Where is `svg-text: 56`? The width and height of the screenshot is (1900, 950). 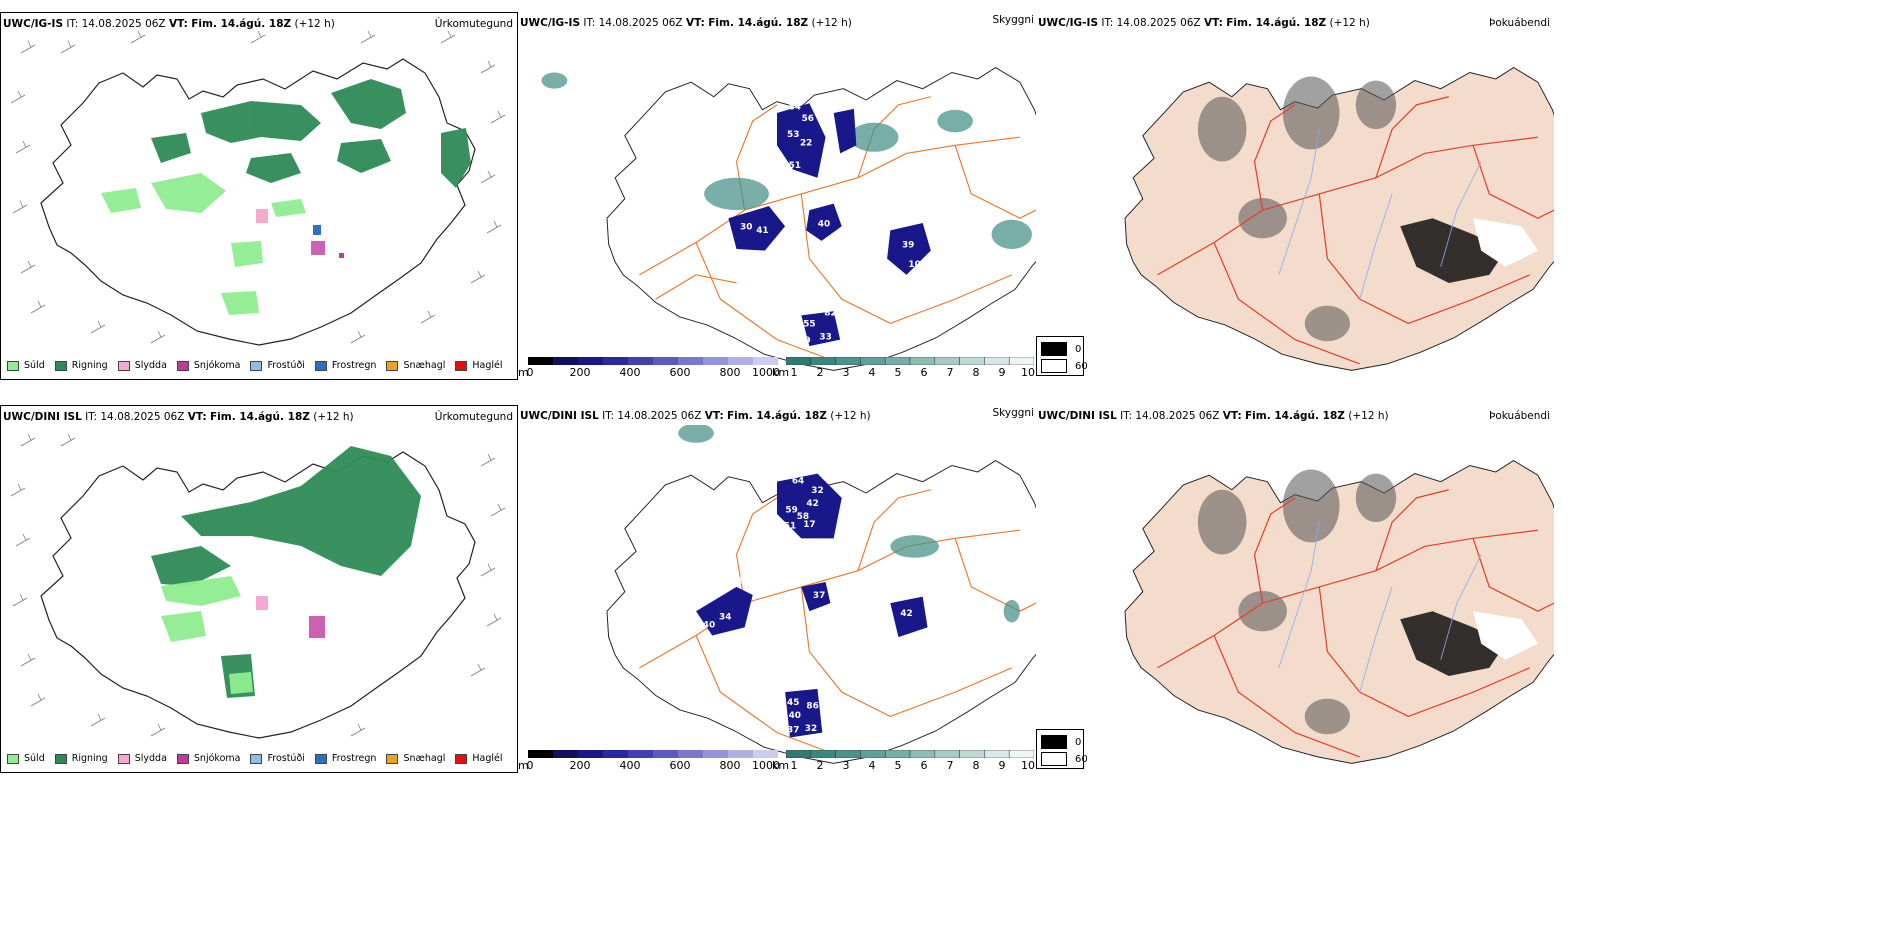 svg-text: 56 is located at coordinates (808, 119).